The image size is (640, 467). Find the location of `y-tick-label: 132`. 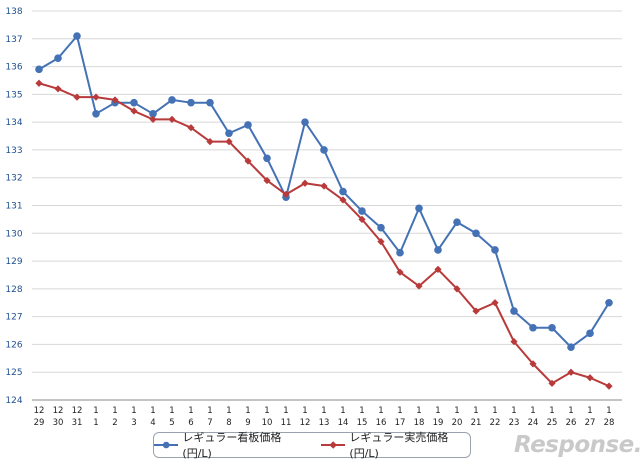

y-tick-label: 132 is located at coordinates (13, 179).